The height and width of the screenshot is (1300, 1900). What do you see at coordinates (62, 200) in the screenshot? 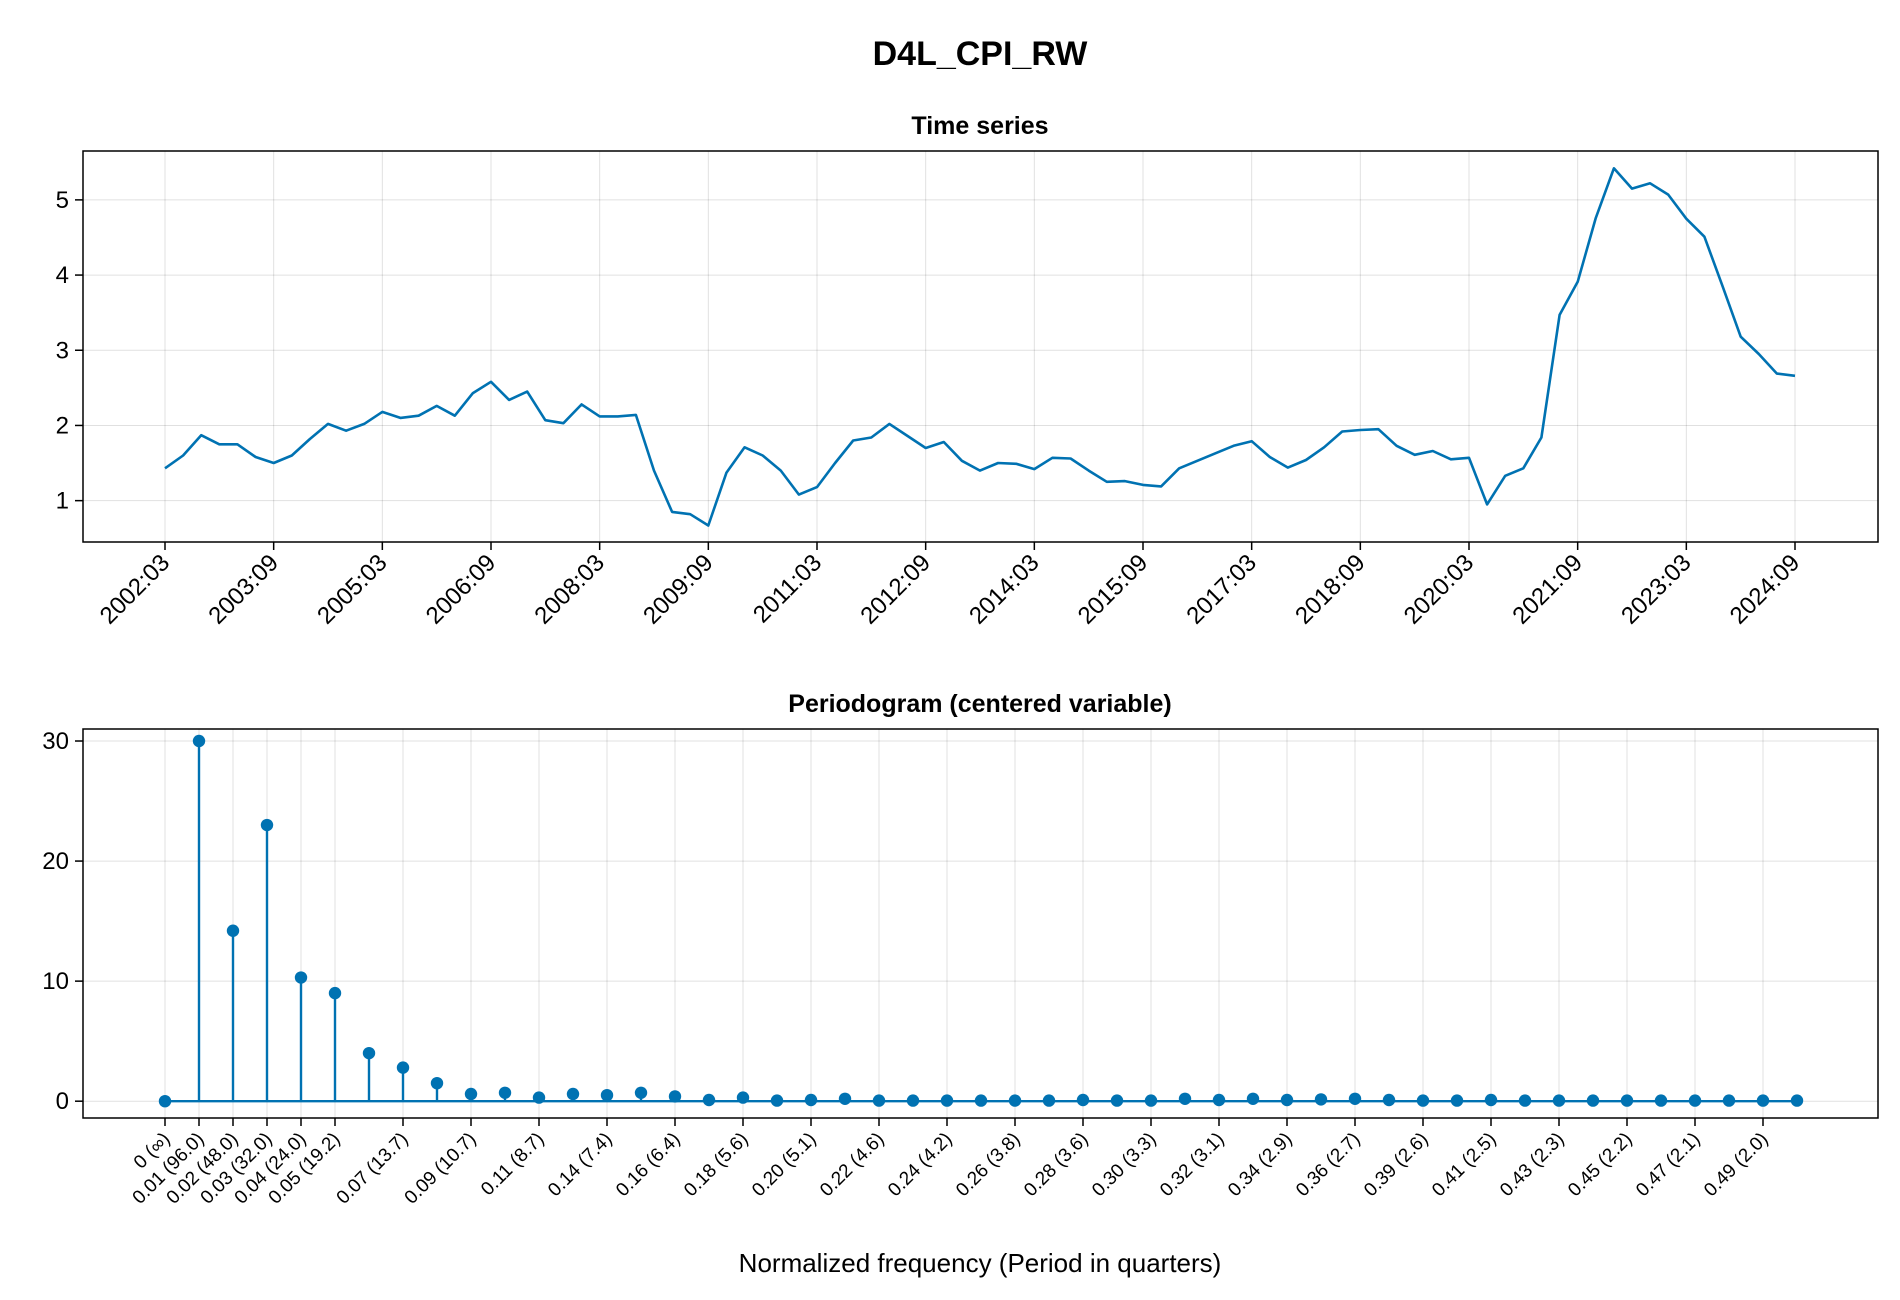
I see `ts-y-tick-label: 5` at bounding box center [62, 200].